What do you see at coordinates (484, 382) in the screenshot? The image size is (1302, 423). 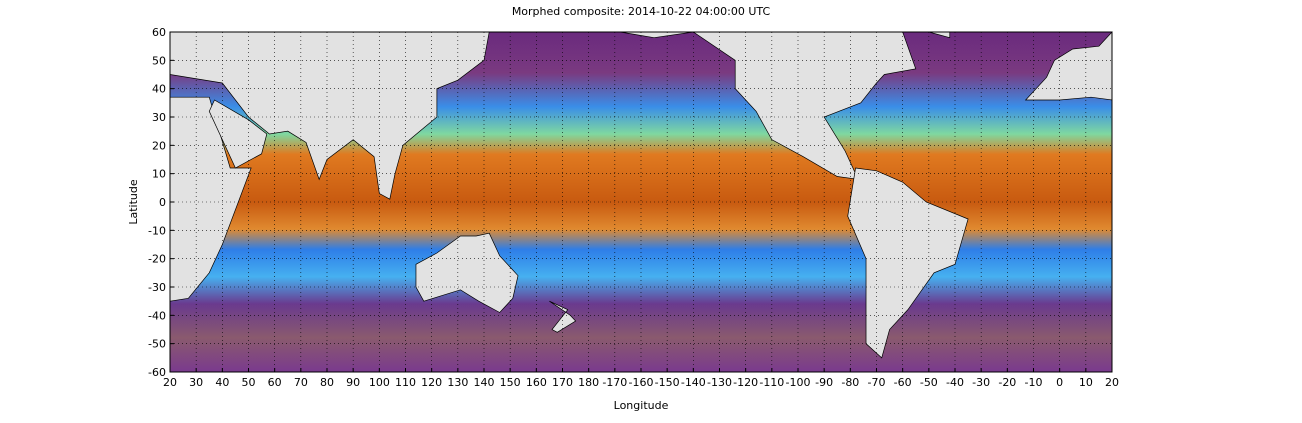 I see `x-tick-label: 140` at bounding box center [484, 382].